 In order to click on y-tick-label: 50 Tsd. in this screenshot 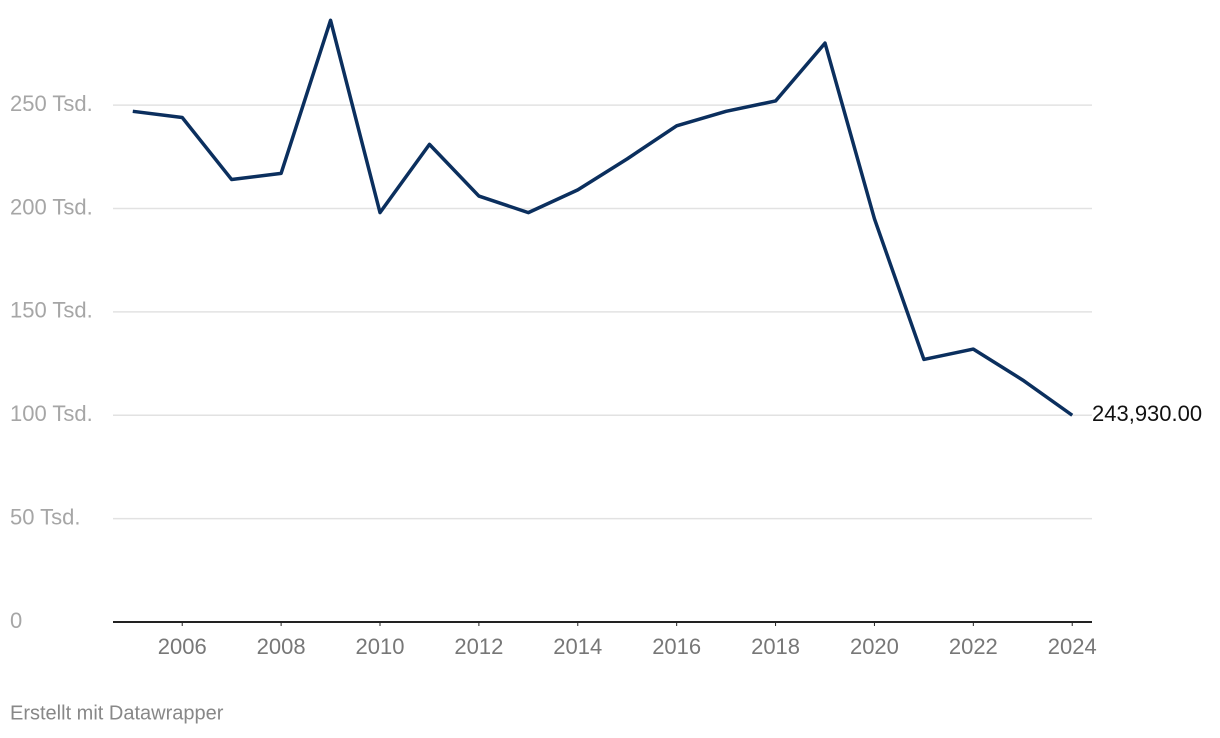, I will do `click(45, 516)`.